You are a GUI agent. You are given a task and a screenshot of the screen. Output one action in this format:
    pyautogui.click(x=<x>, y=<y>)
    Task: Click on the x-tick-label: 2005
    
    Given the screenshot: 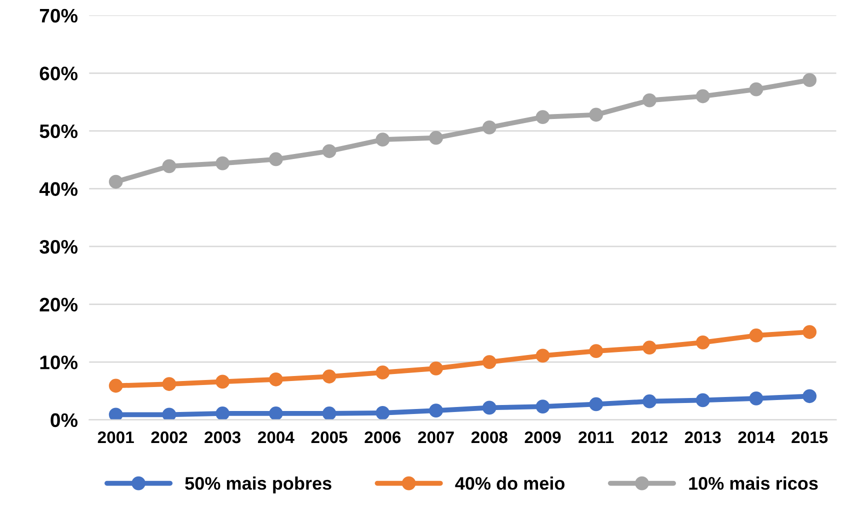 What is the action you would take?
    pyautogui.click(x=329, y=437)
    